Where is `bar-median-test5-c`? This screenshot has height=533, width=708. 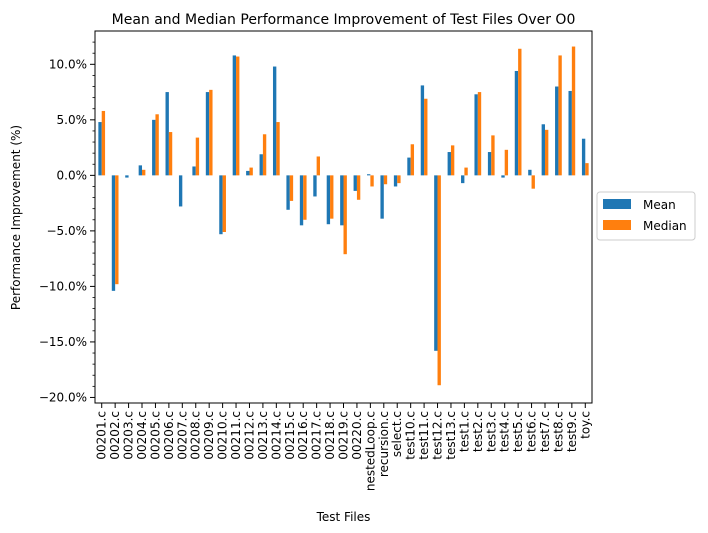 bar-median-test5-c is located at coordinates (520, 112).